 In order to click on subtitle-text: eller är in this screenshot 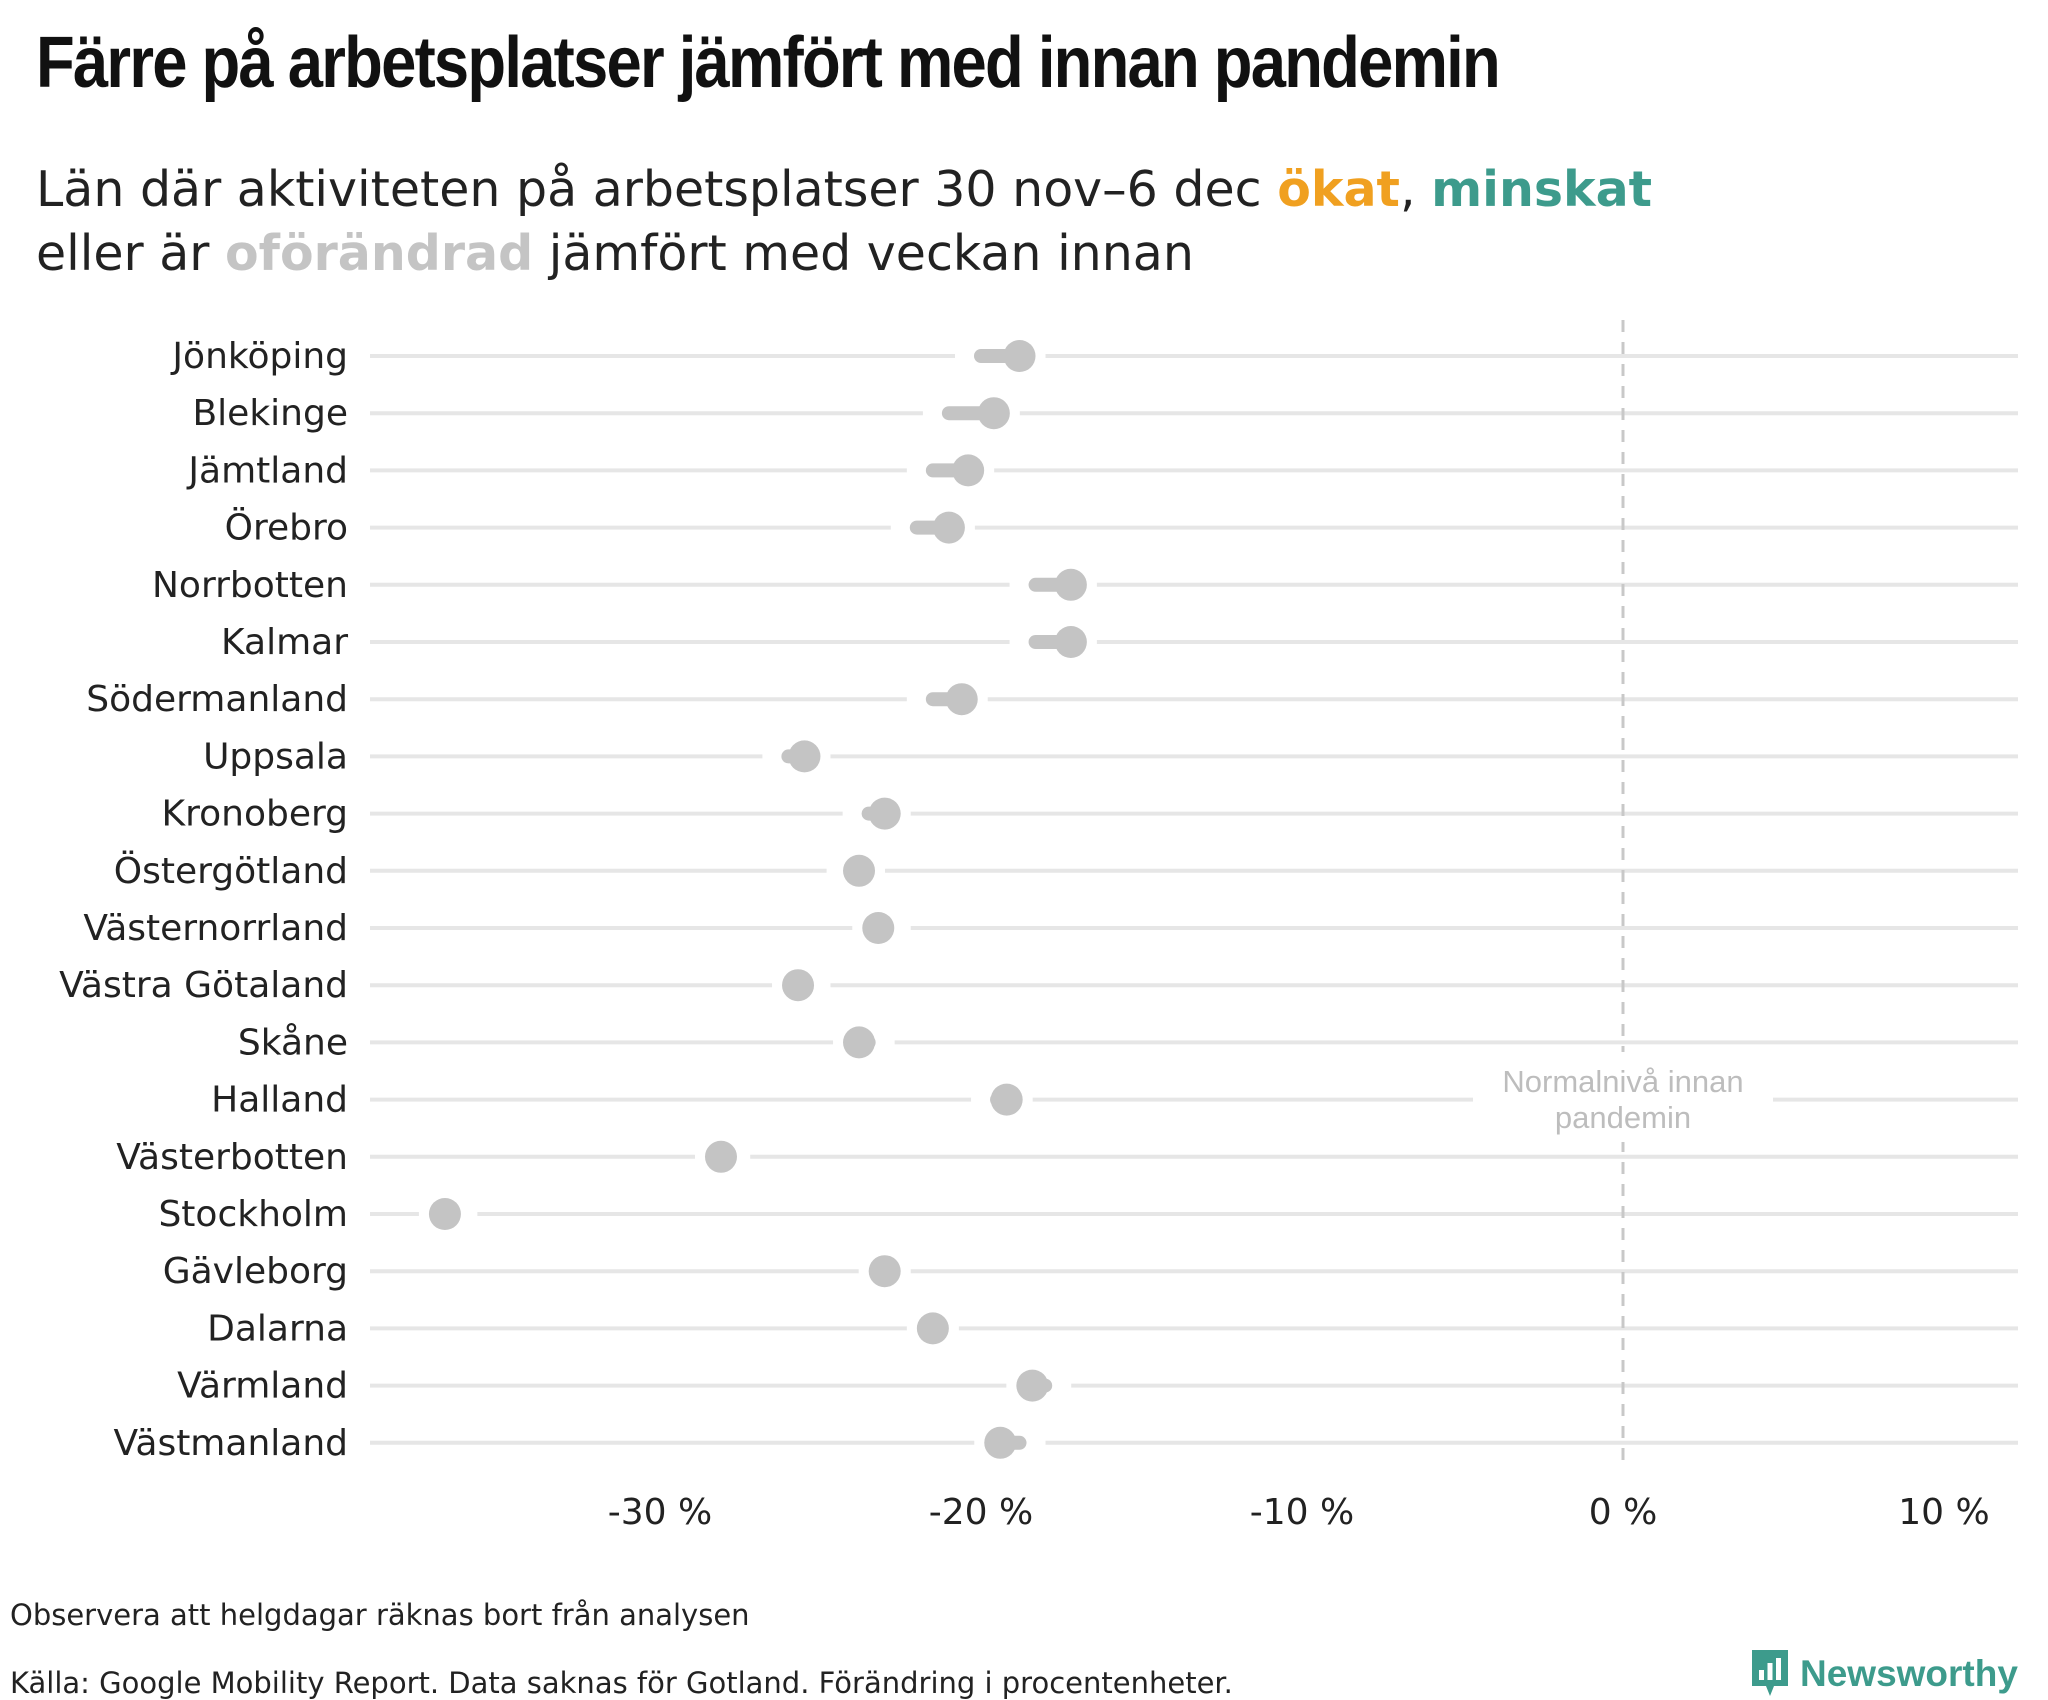, I will do `click(130, 253)`.